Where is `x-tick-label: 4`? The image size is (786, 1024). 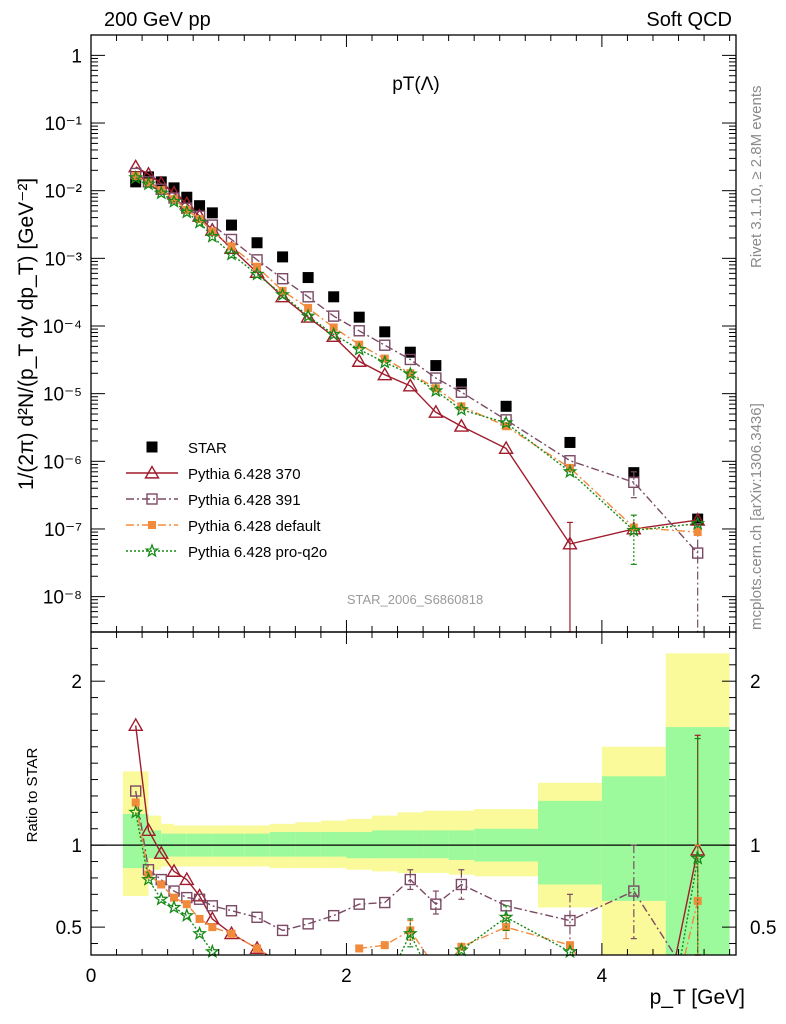
x-tick-label: 4 is located at coordinates (602, 976).